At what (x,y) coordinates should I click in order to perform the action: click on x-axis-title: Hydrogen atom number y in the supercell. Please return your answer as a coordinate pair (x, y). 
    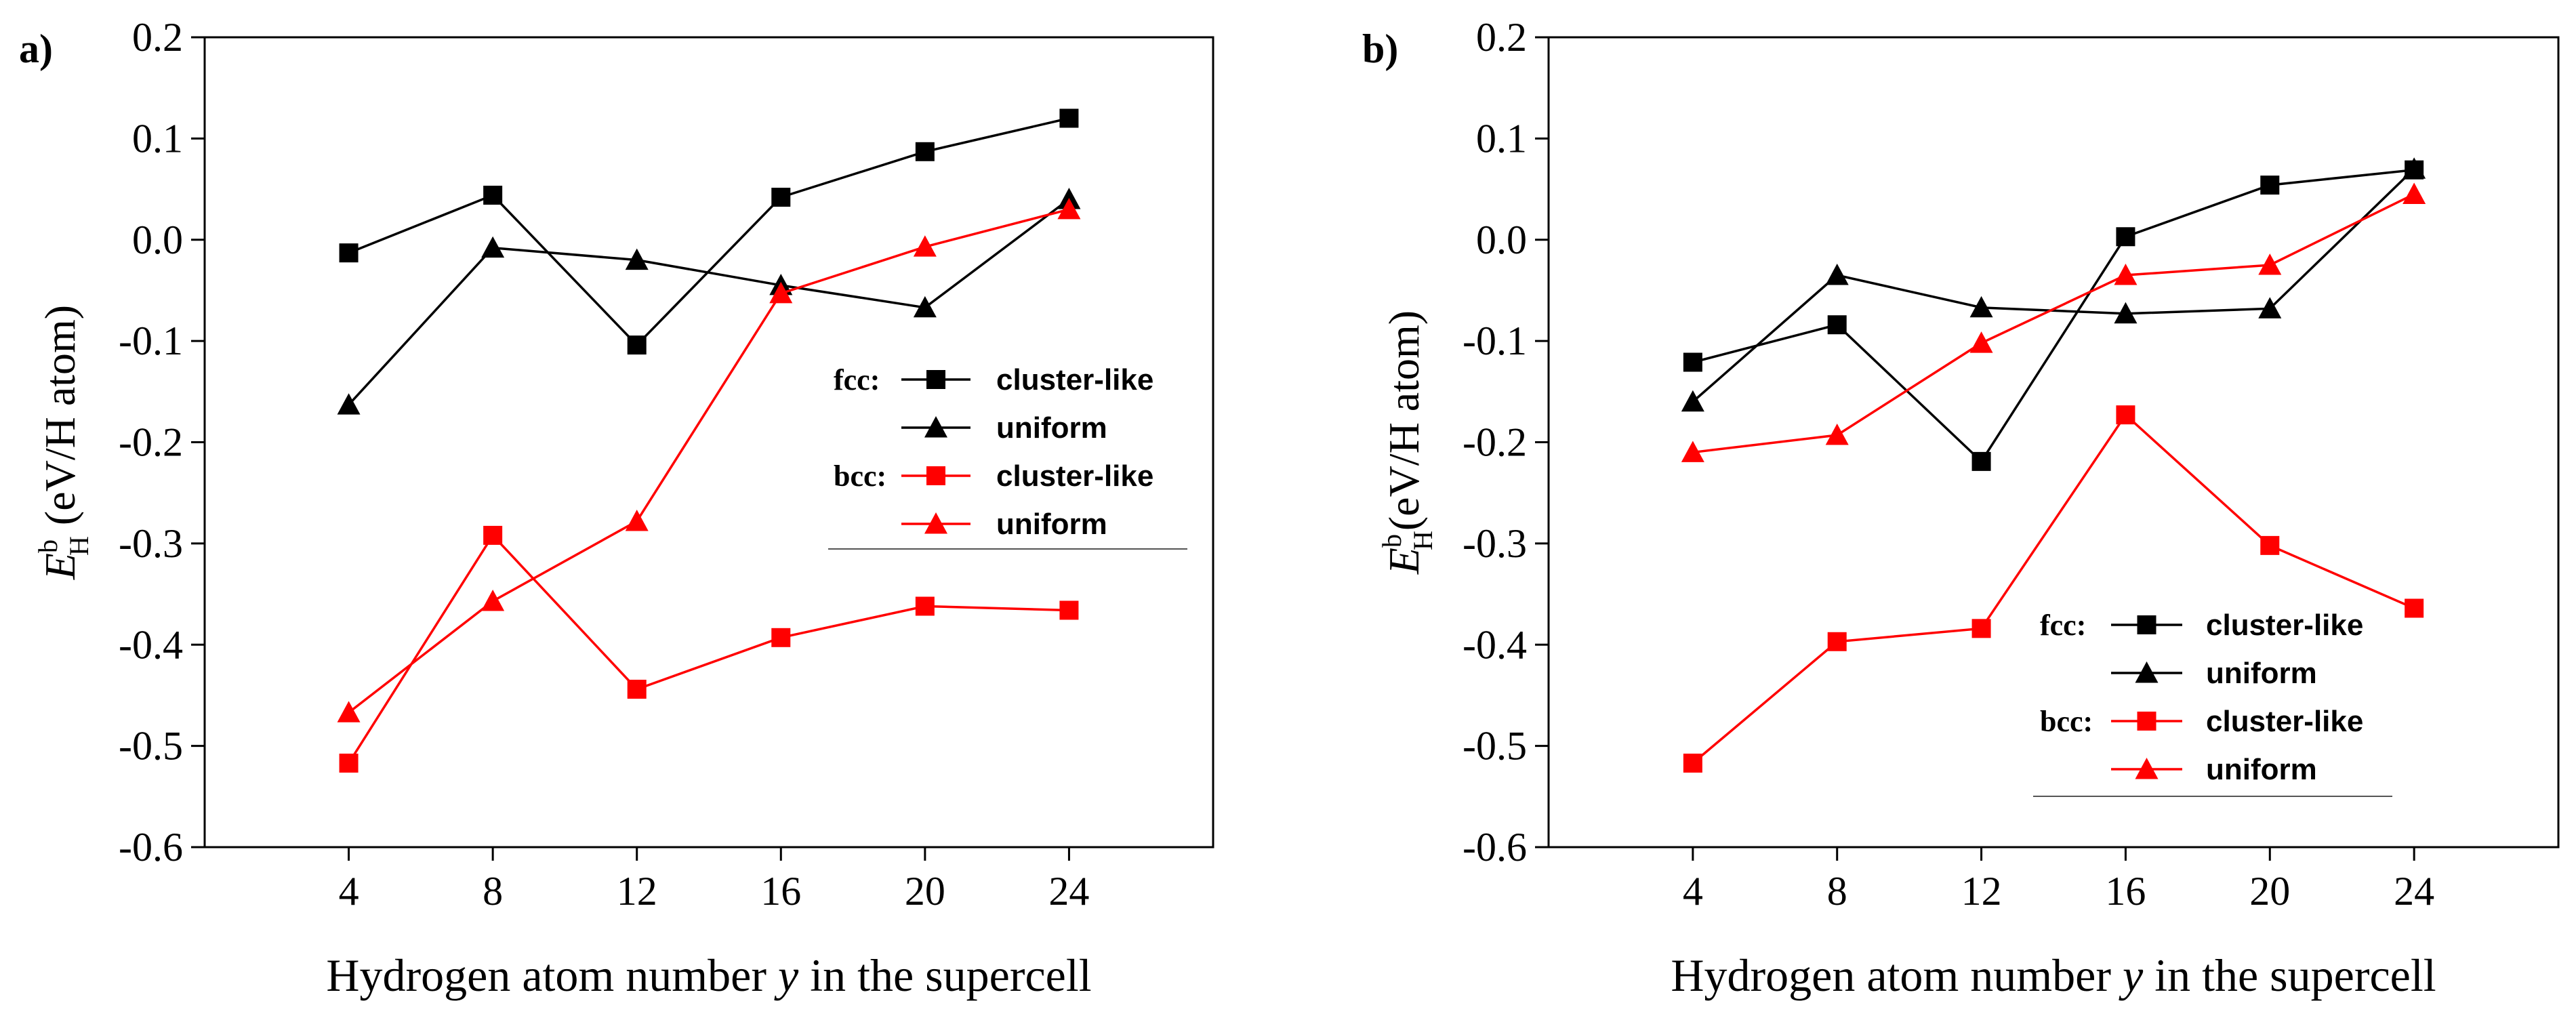
    Looking at the image, I should click on (2054, 975).